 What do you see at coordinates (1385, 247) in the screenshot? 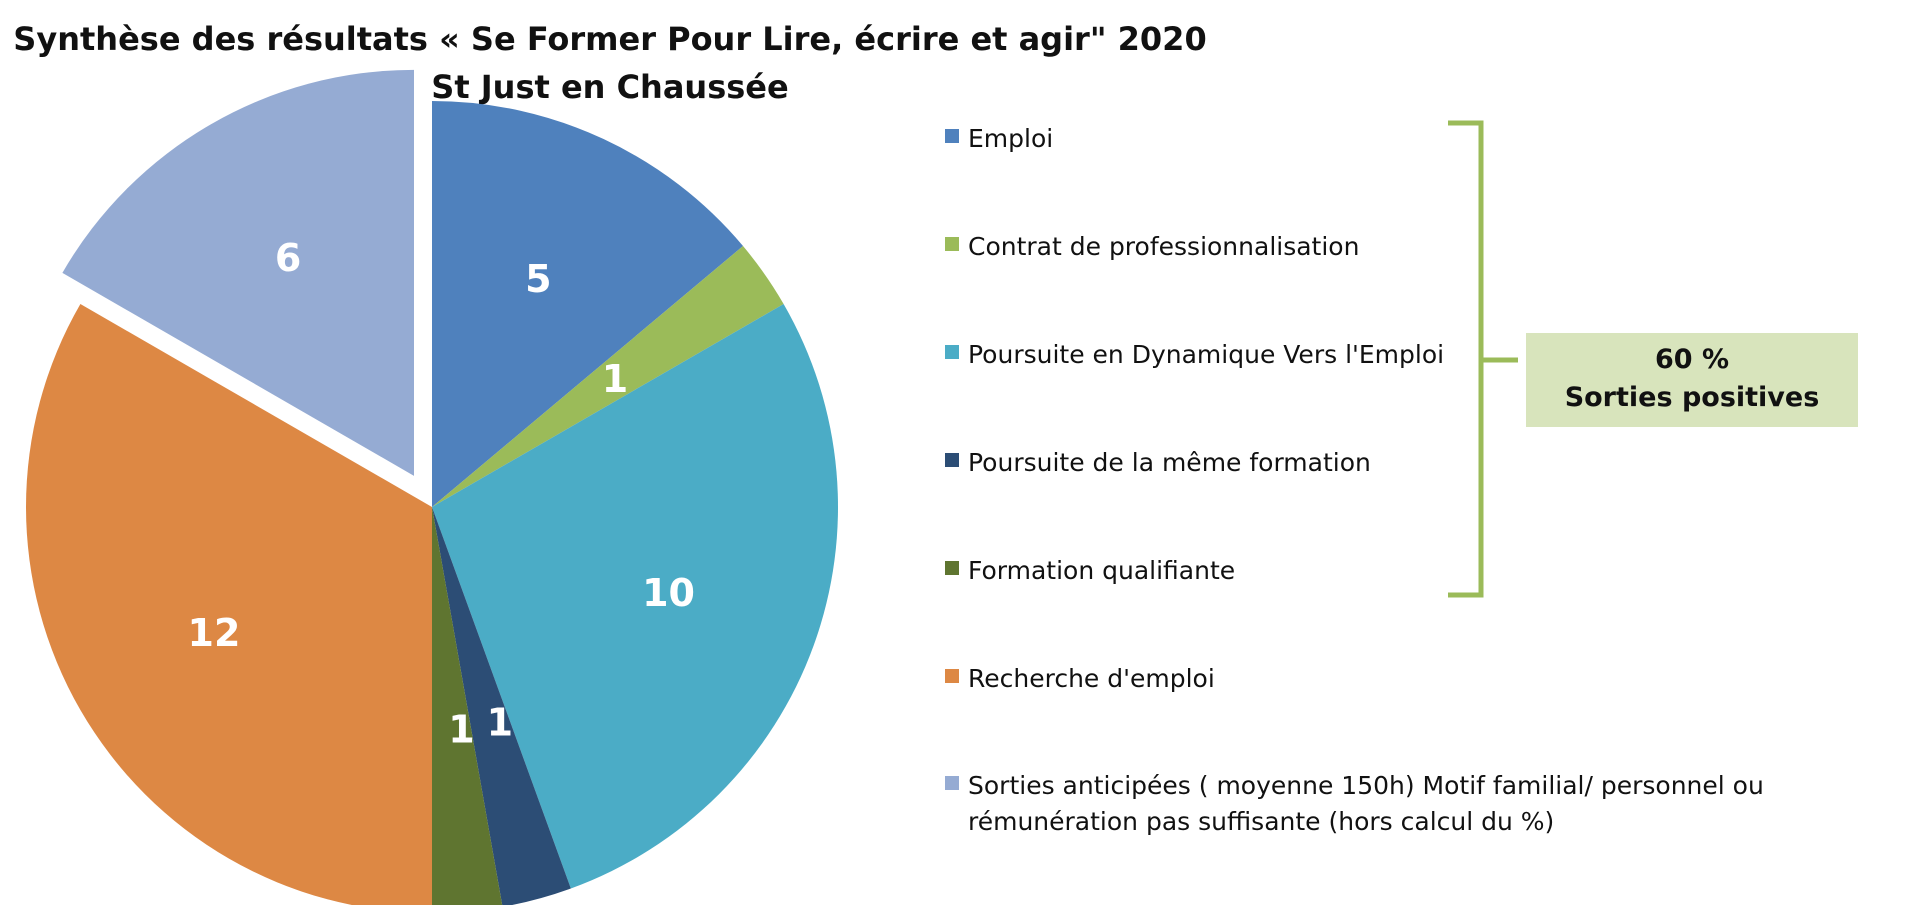
I see `legend-item: Contrat de professionnalisation` at bounding box center [1385, 247].